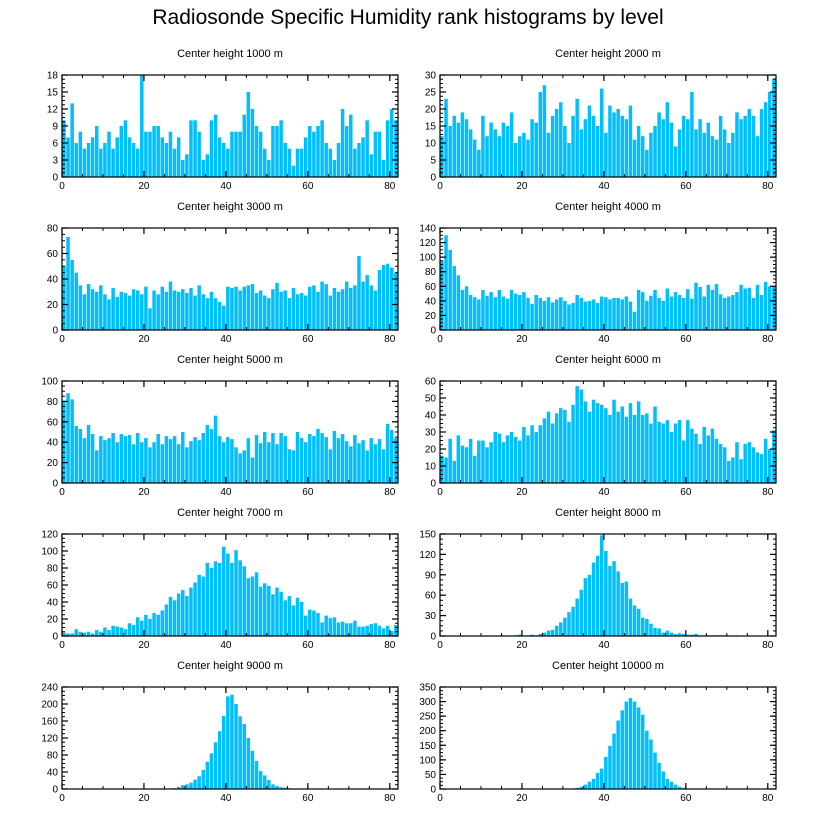 Image resolution: width=816 pixels, height=824 pixels. I want to click on y-tick-label: 90, so click(431, 575).